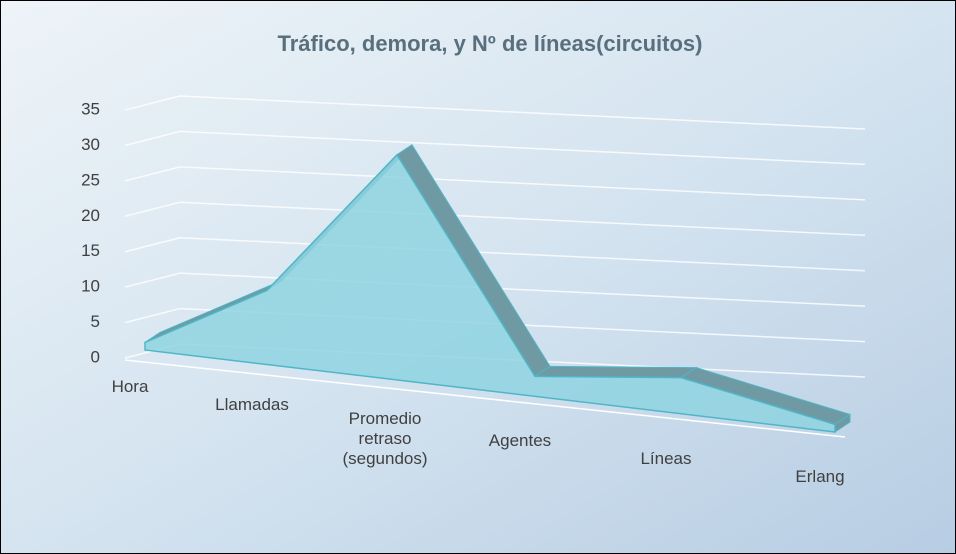 This screenshot has width=956, height=554. What do you see at coordinates (90, 179) in the screenshot?
I see `y-tick-label: 25` at bounding box center [90, 179].